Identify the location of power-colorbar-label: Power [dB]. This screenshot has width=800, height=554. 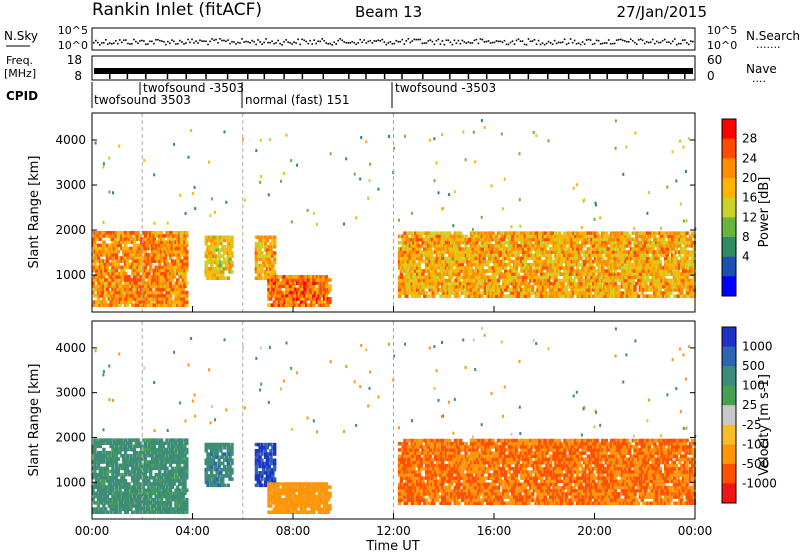
(764, 212).